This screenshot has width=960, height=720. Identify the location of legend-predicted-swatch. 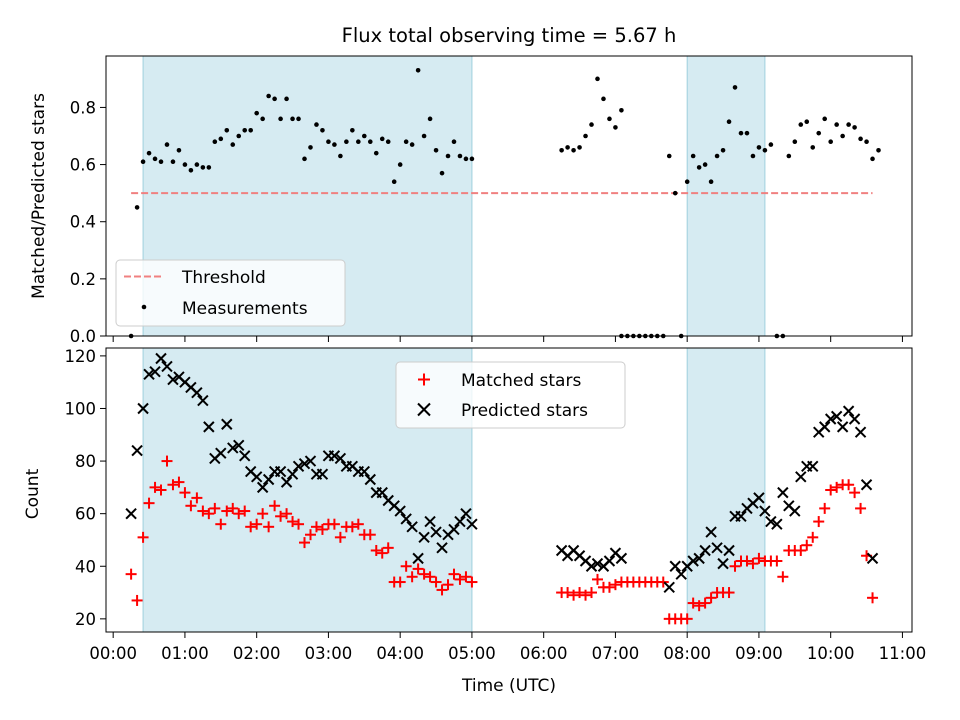
(424, 409).